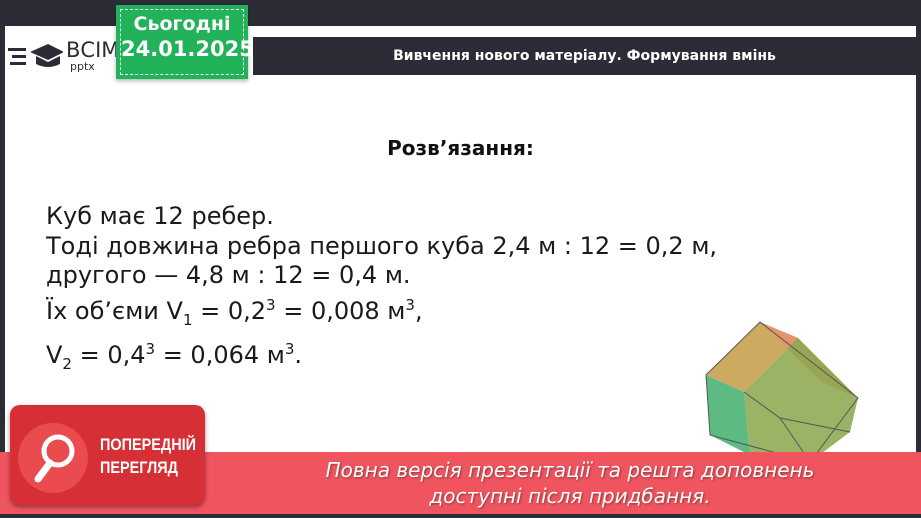 The width and height of the screenshot is (921, 518). Describe the element at coordinates (148, 444) in the screenshot. I see `preview-line: ПОПЕРЕДНІЙ` at that location.